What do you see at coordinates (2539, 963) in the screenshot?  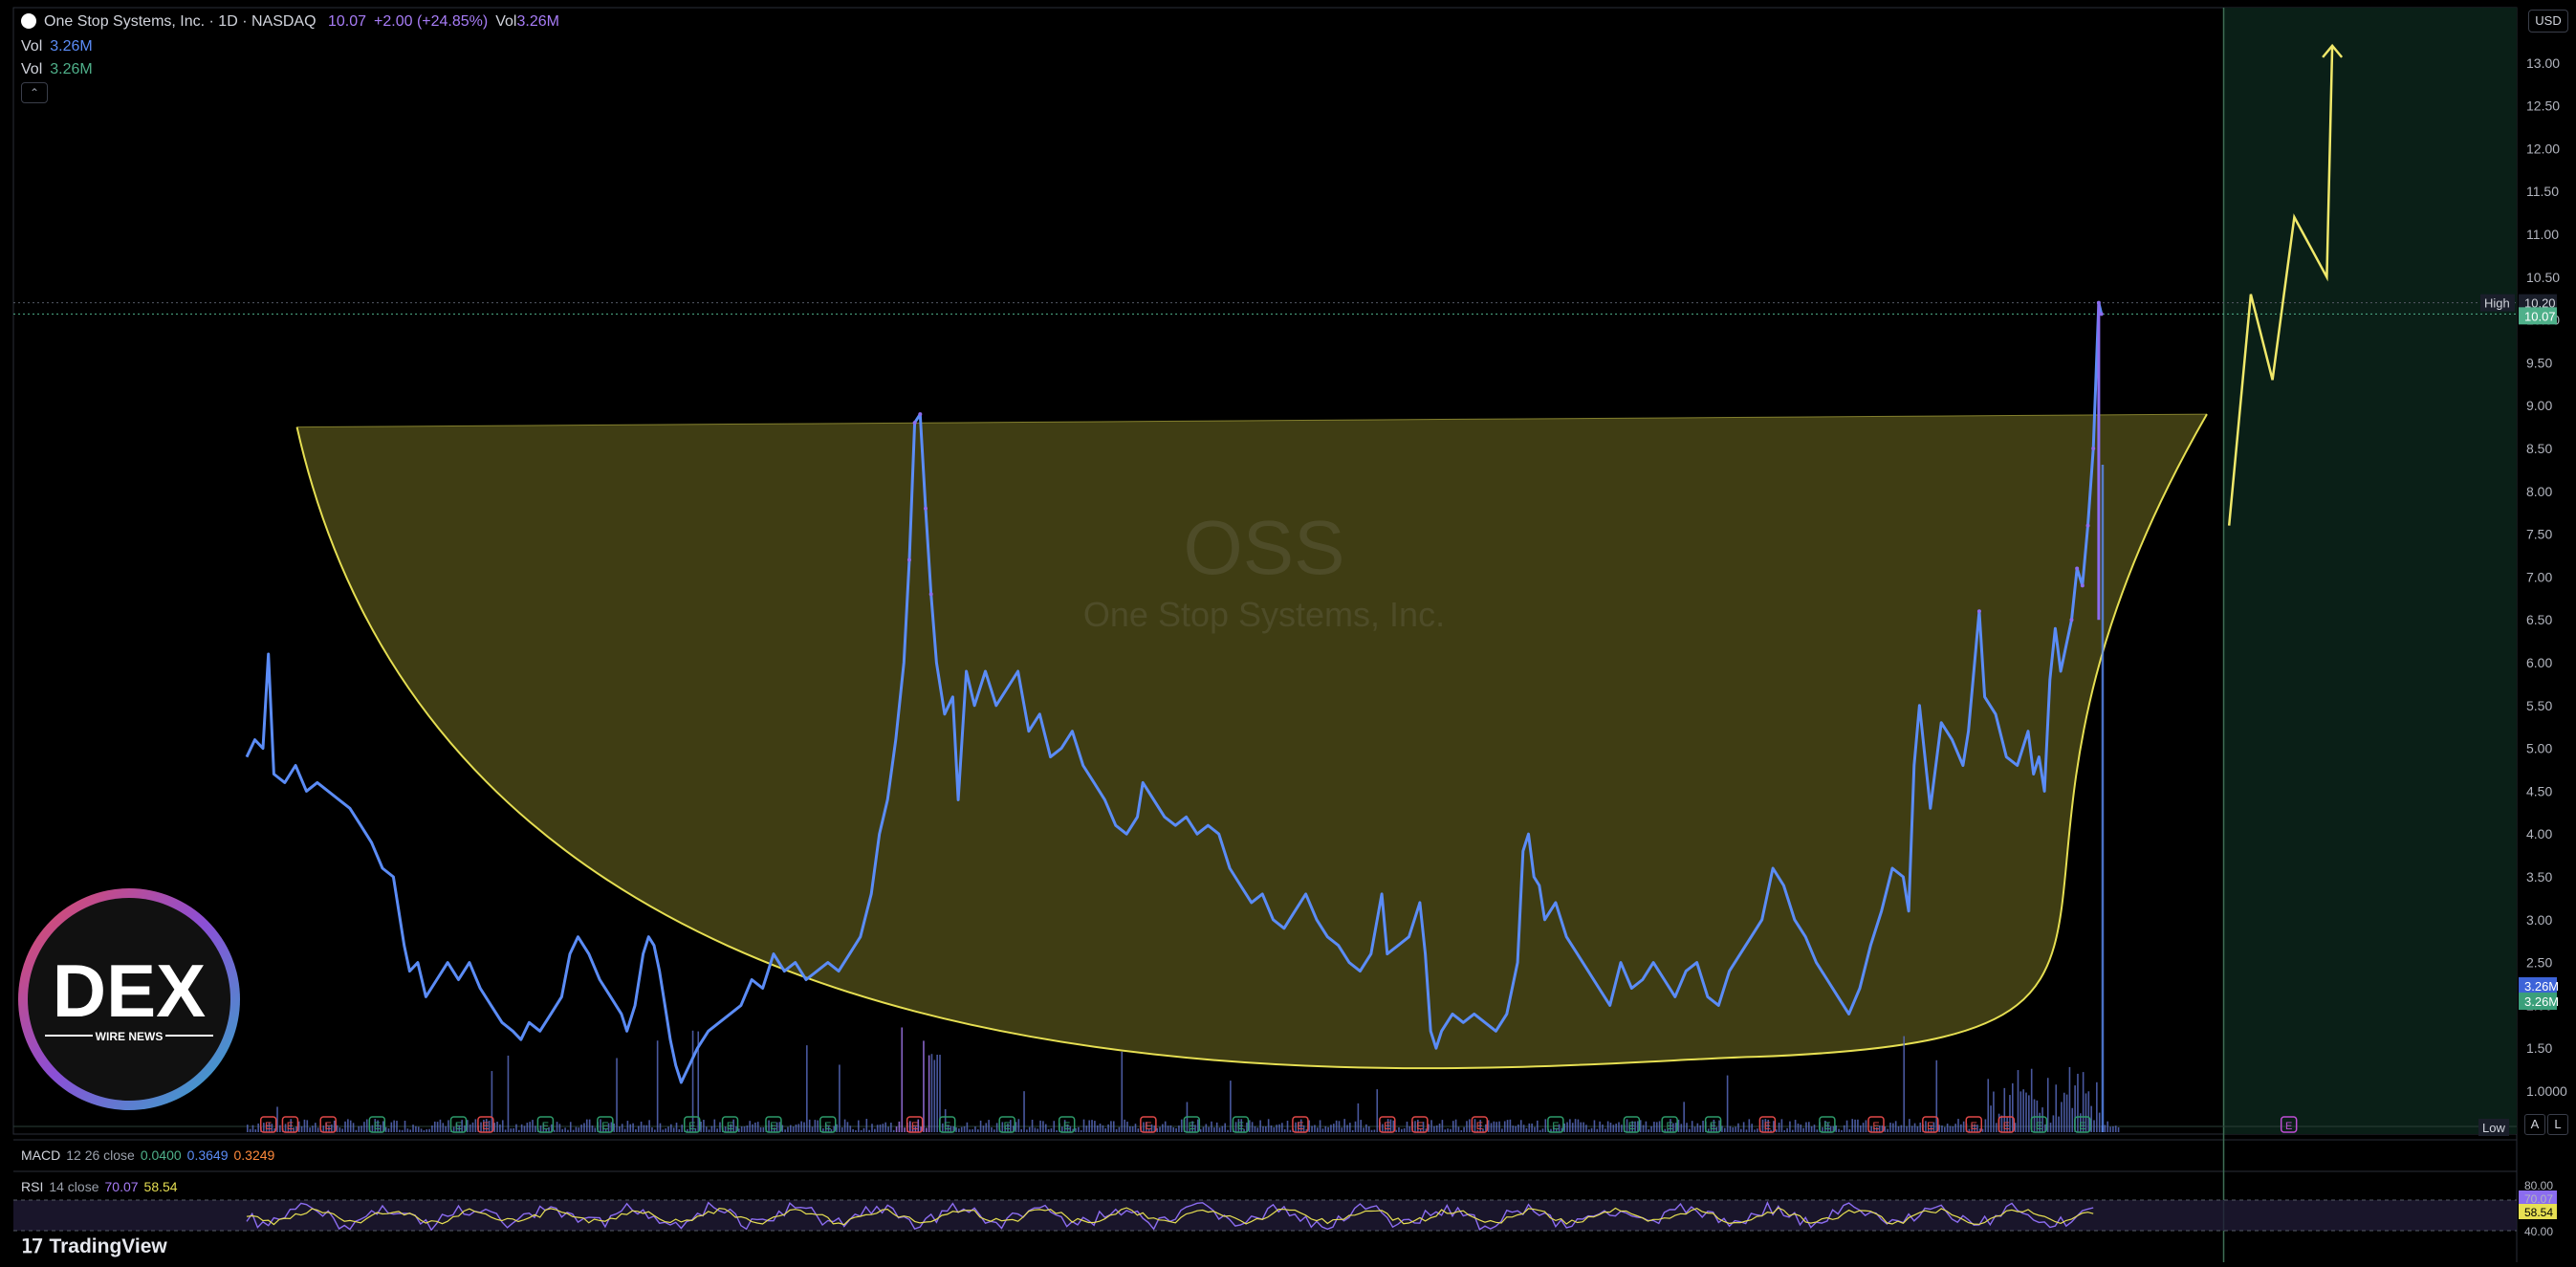 I see `price-axis-tick: 2.50` at bounding box center [2539, 963].